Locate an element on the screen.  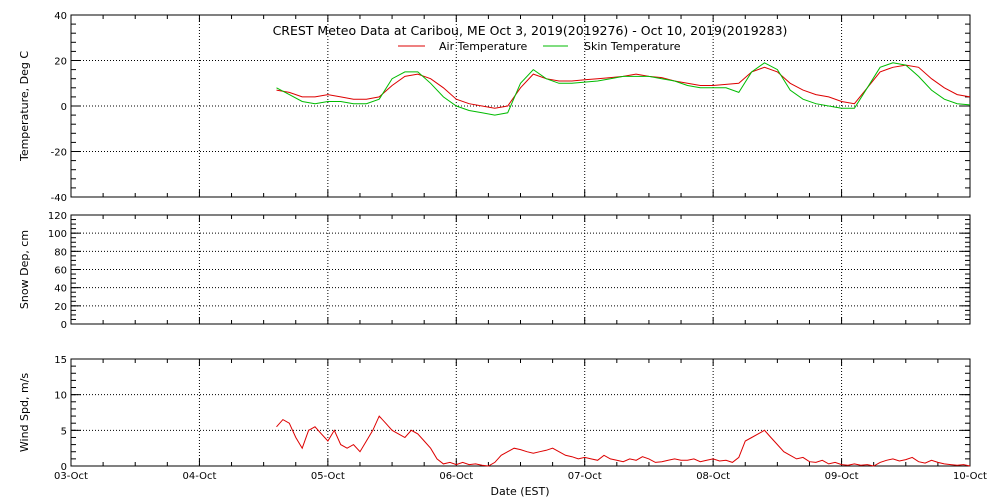
legend-label: Skin Temperature is located at coordinates (632, 46).